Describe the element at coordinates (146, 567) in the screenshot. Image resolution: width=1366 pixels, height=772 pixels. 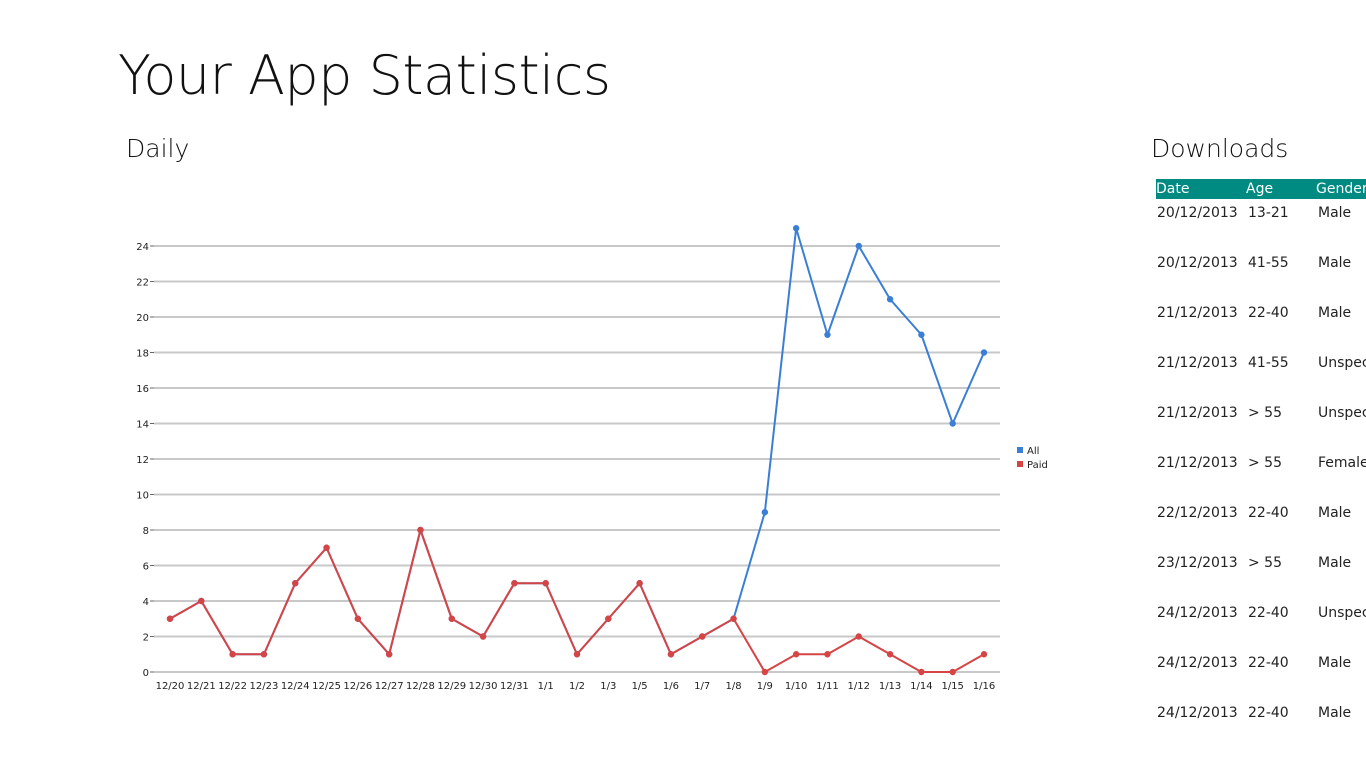
I see `y-tick-label: 6` at that location.